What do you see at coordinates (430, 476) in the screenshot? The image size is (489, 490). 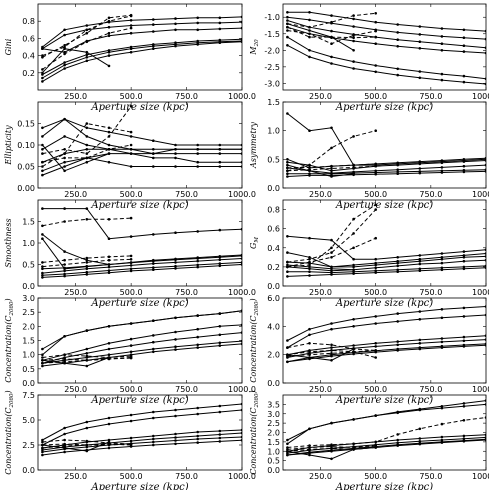 I see `x-tick-label: 750.0` at bounding box center [430, 476].